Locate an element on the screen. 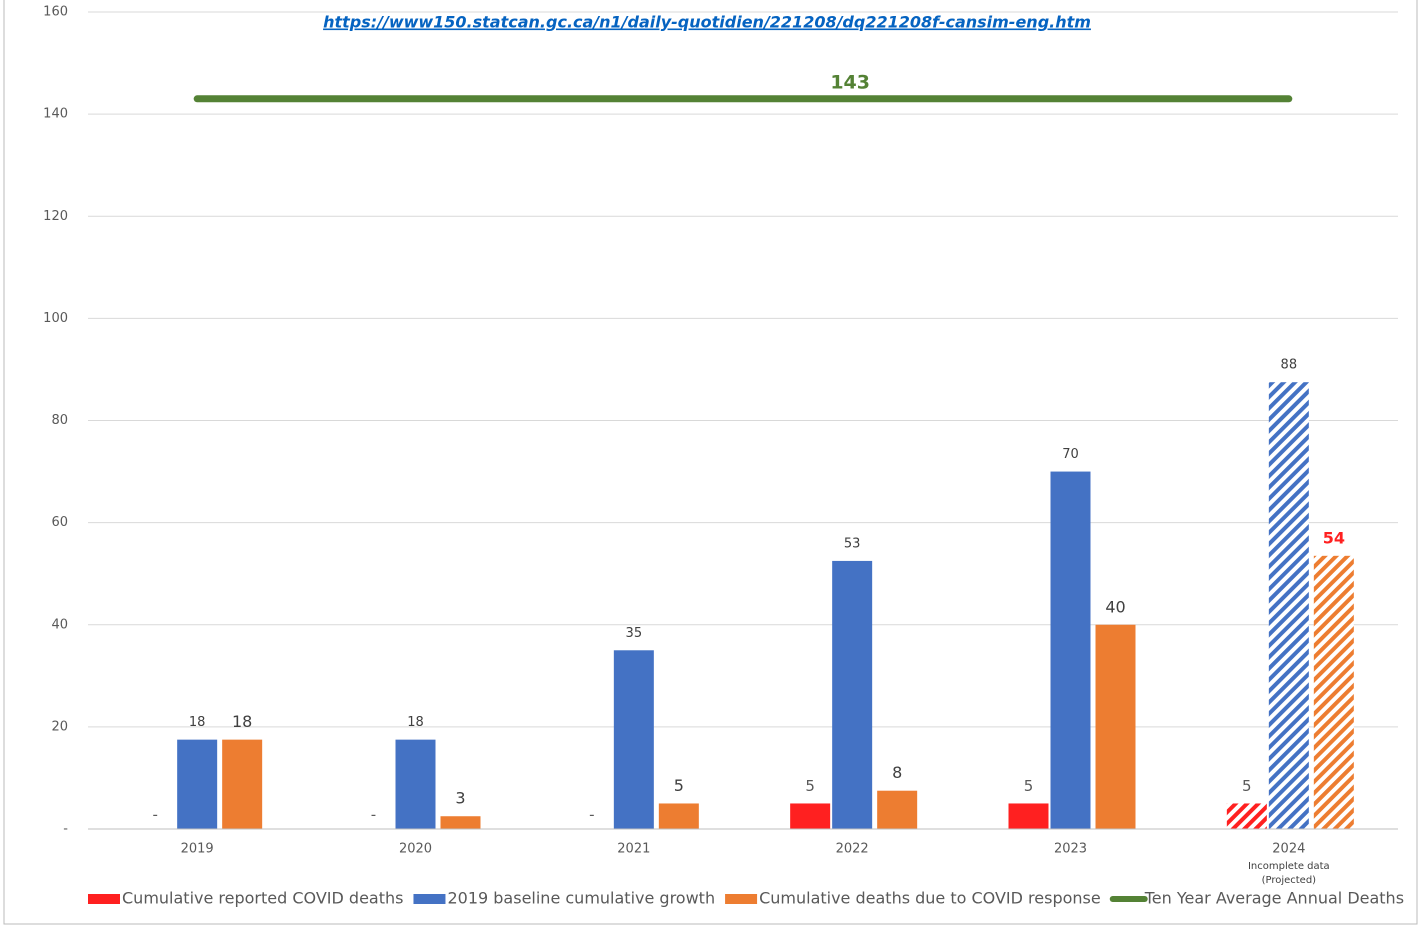 This screenshot has height=929, width=1421. x-tick-label: 2022 is located at coordinates (852, 849).